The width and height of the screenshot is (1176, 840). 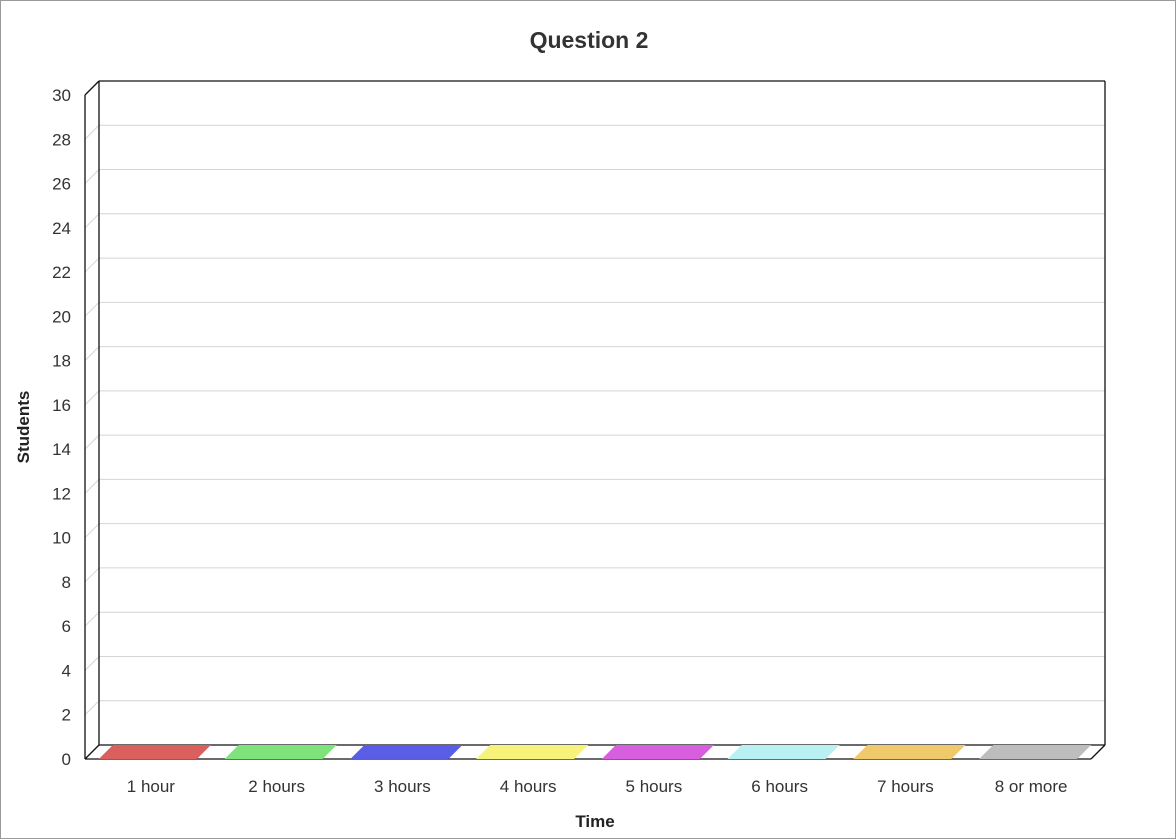 What do you see at coordinates (92, 88) in the screenshot?
I see `plot-frame-top-left` at bounding box center [92, 88].